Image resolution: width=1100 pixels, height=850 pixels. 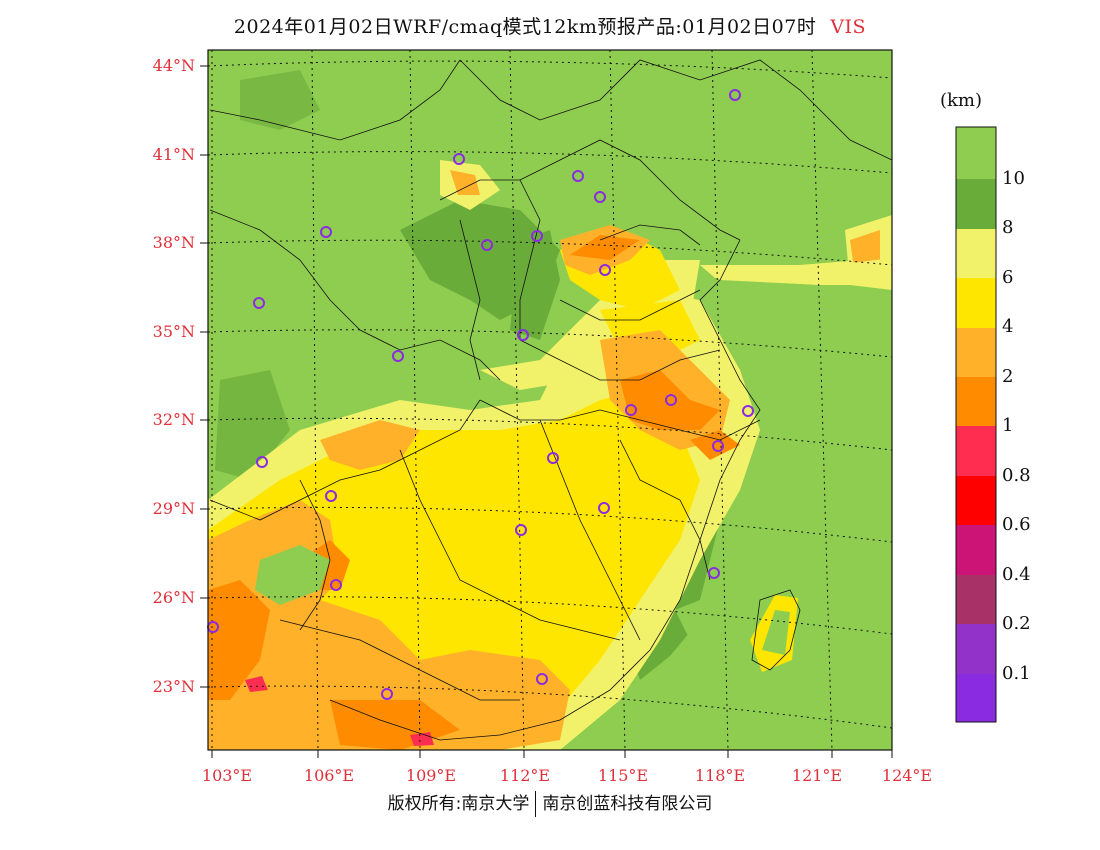 I want to click on lon-label-118: 118°E, so click(x=720, y=775).